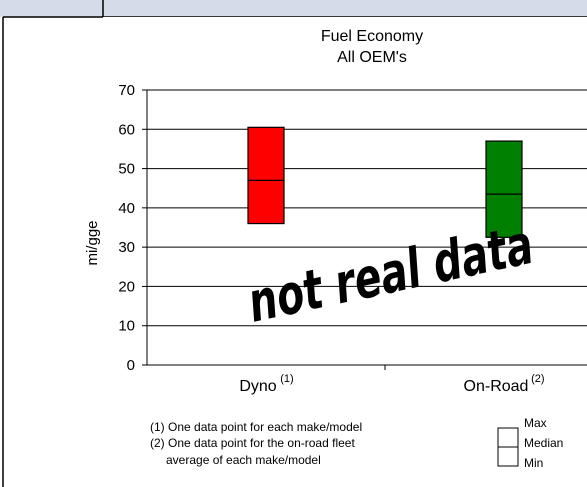  I want to click on y-tick-label: 0, so click(131, 365).